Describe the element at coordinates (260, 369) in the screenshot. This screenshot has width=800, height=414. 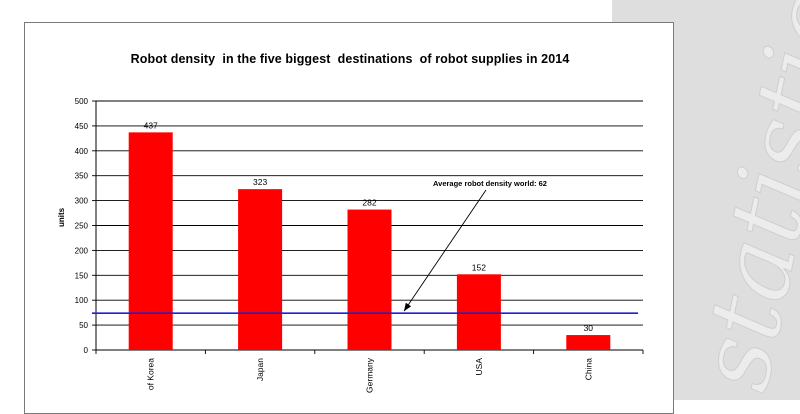
I see `category-label: Japan` at that location.